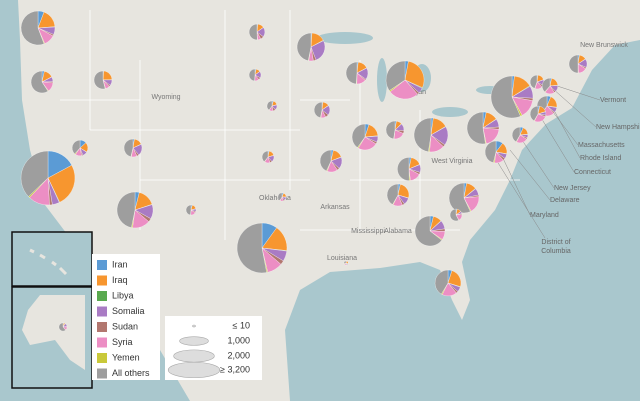  I want to click on alaska-land, so click(53, 332).